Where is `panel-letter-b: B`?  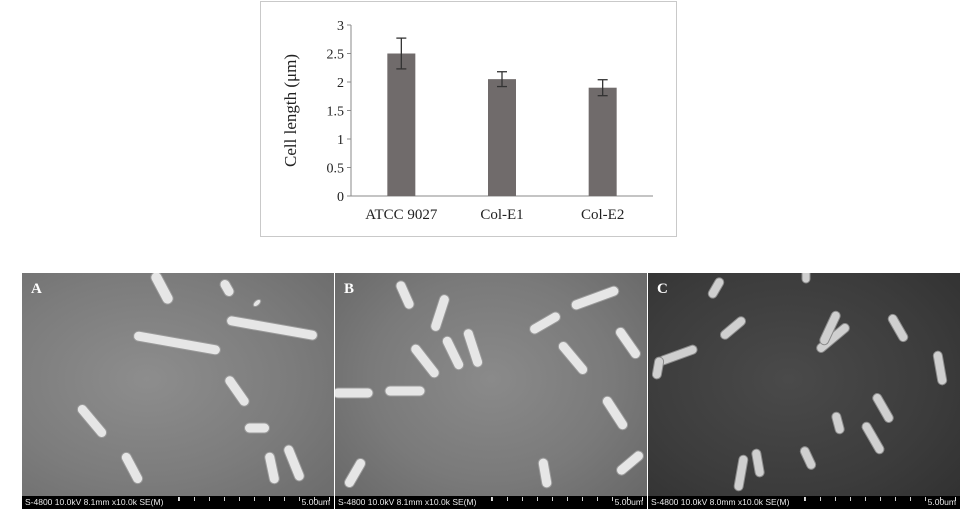
panel-letter-b: B is located at coordinates (349, 289).